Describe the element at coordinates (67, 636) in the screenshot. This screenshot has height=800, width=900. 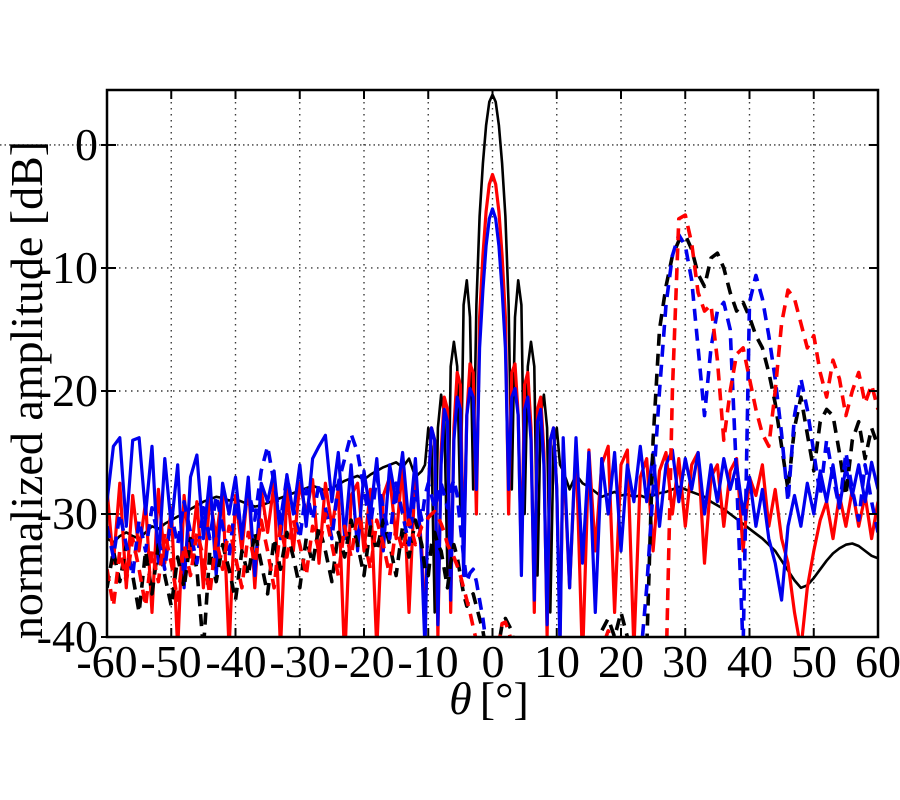
I see `y-tick-label-m40: -40` at that location.